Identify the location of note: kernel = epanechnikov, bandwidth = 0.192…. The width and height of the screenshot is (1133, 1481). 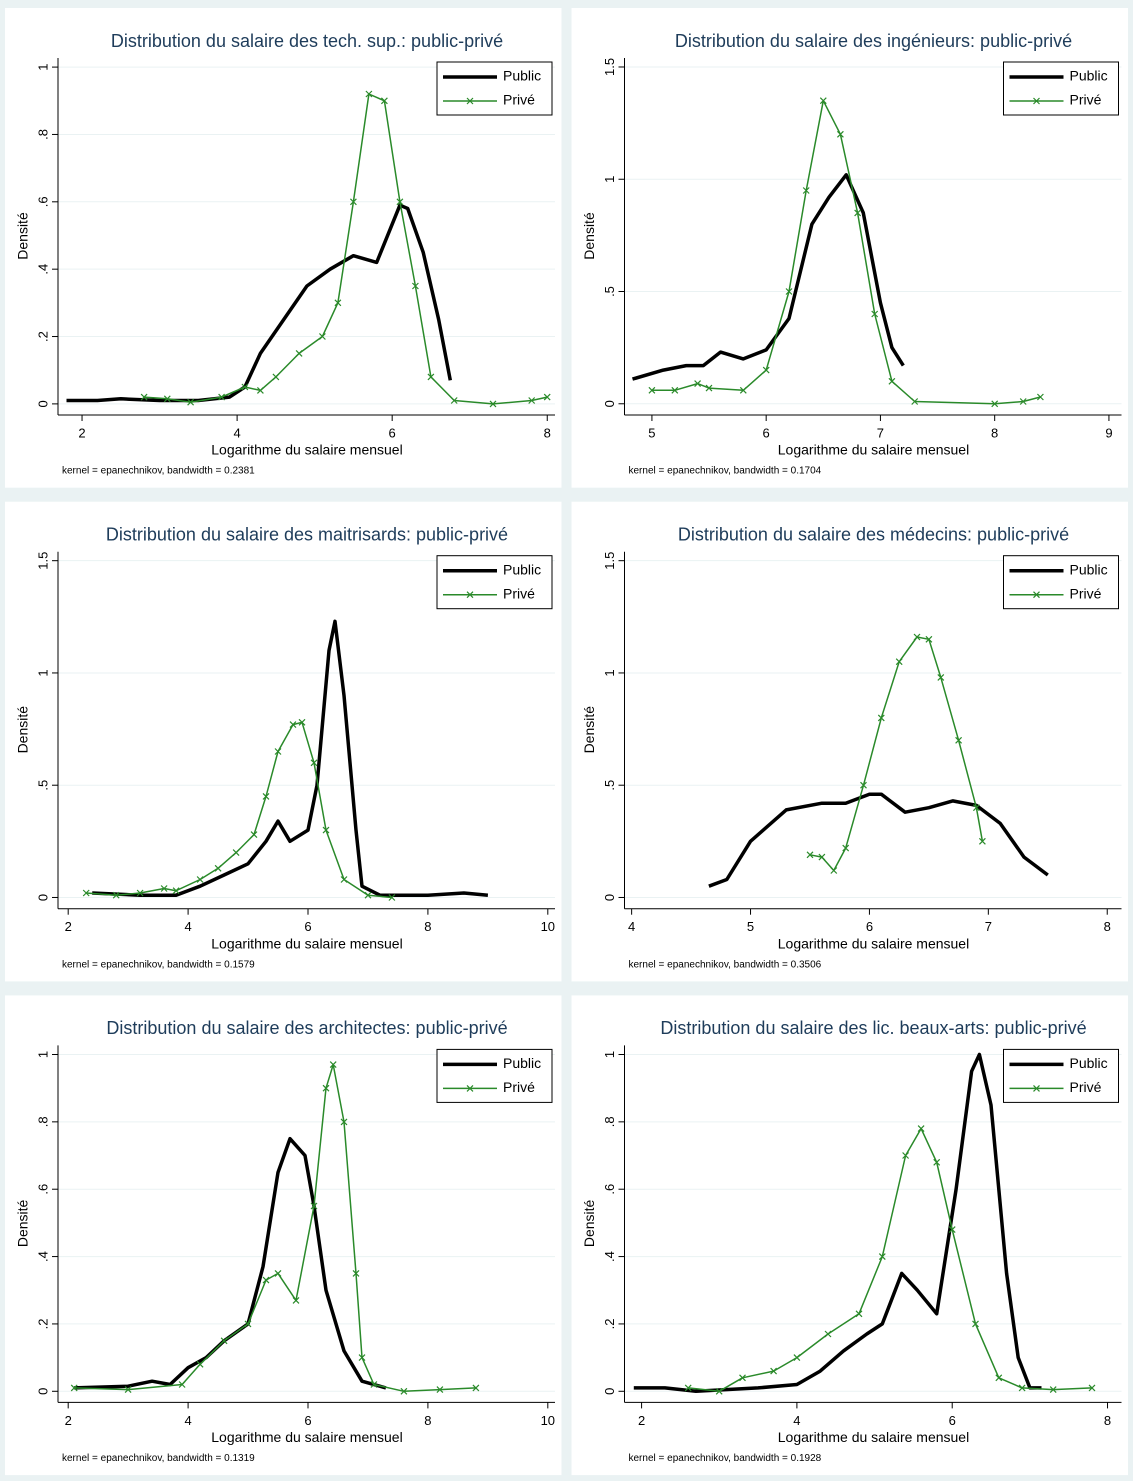
(725, 1458).